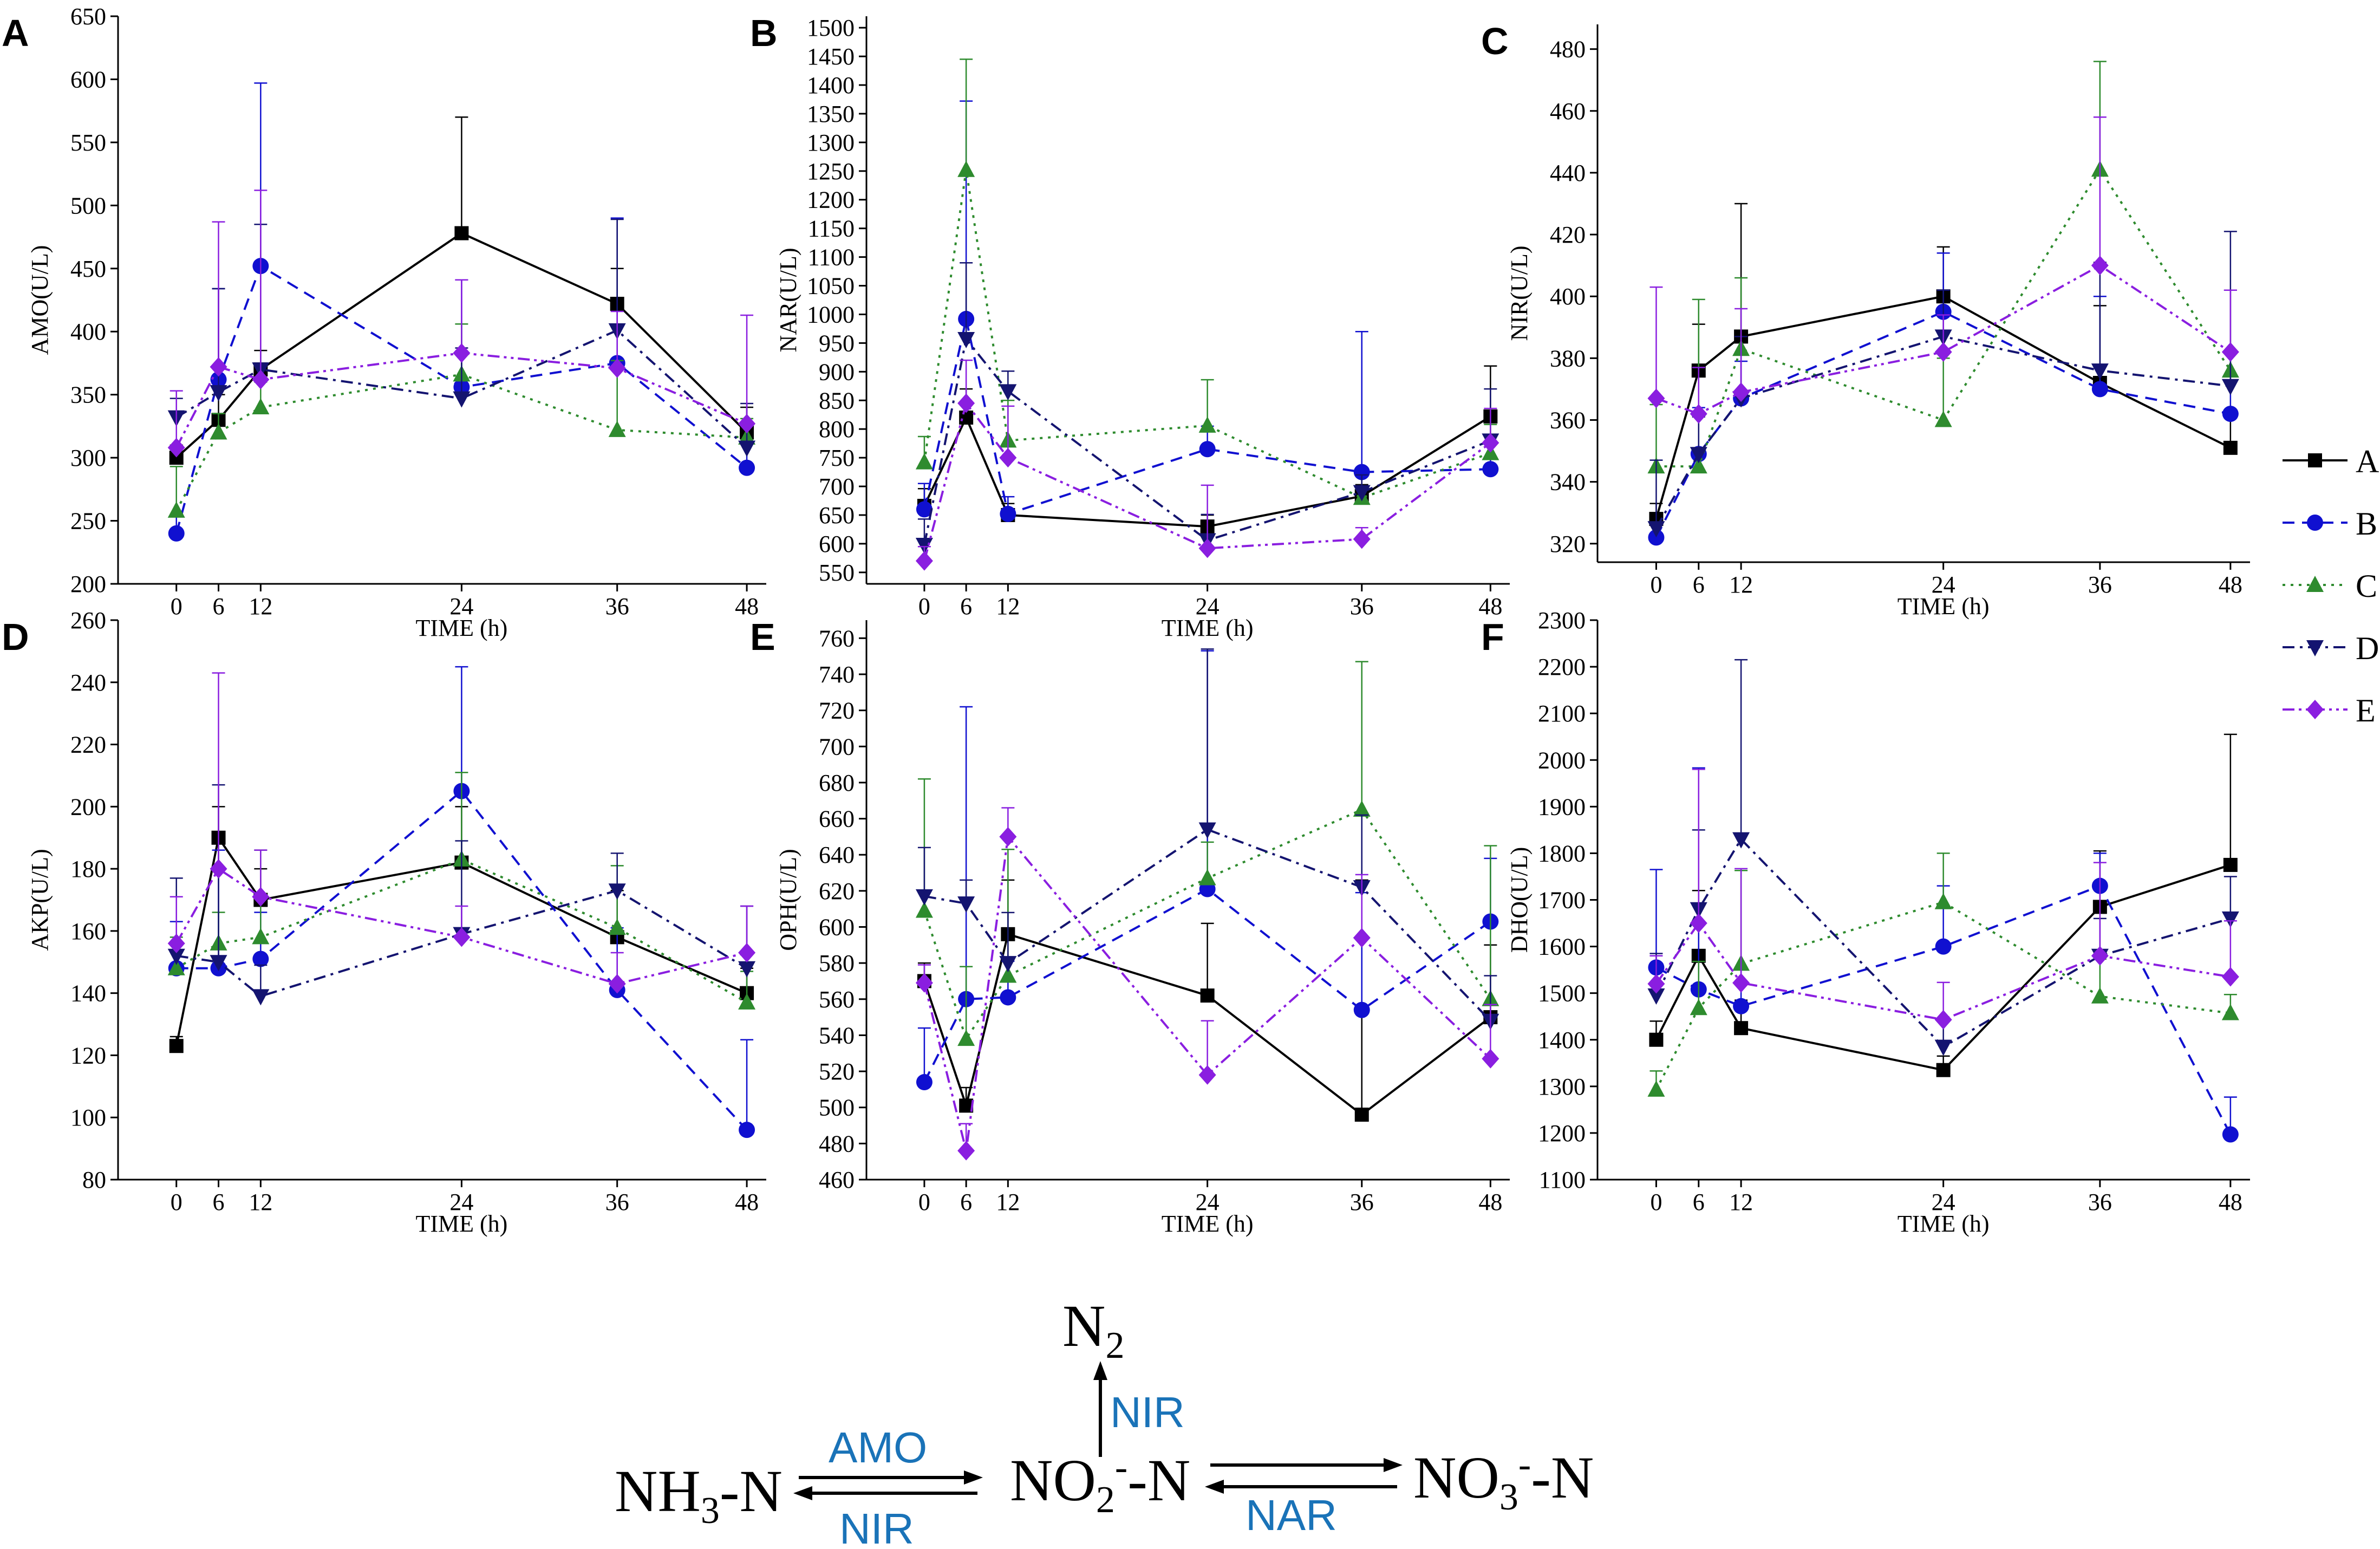 The width and height of the screenshot is (2380, 1549). I want to click on y-tick-label: 550, so click(88, 142).